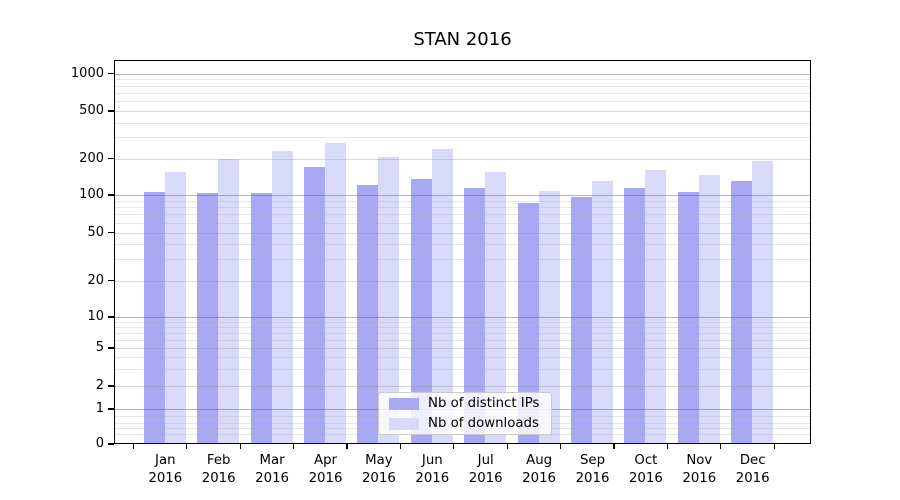  I want to click on x-tick-label-apr: Apr 2016, so click(325, 469).